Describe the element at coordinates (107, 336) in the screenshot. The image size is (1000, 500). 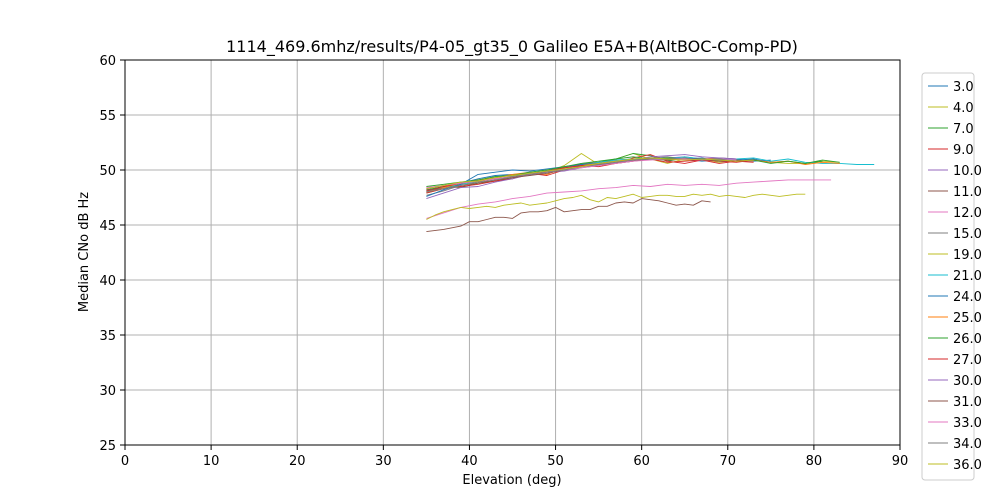
I see `y-tick-label: 35` at that location.